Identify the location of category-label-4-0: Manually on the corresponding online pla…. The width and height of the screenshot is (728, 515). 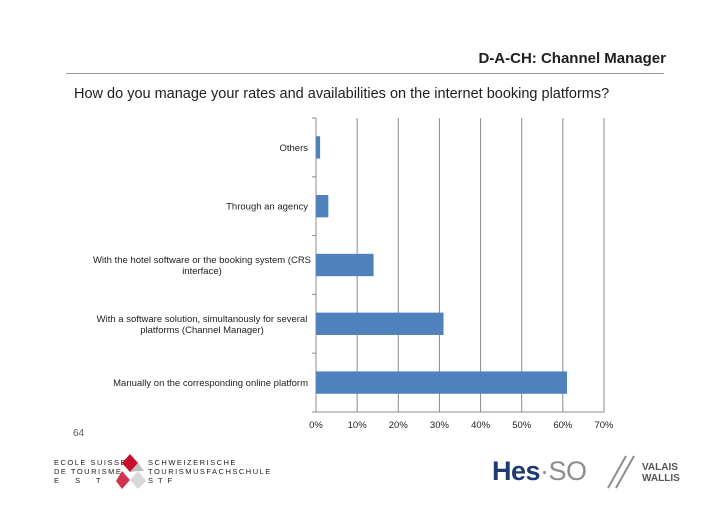
(210, 383).